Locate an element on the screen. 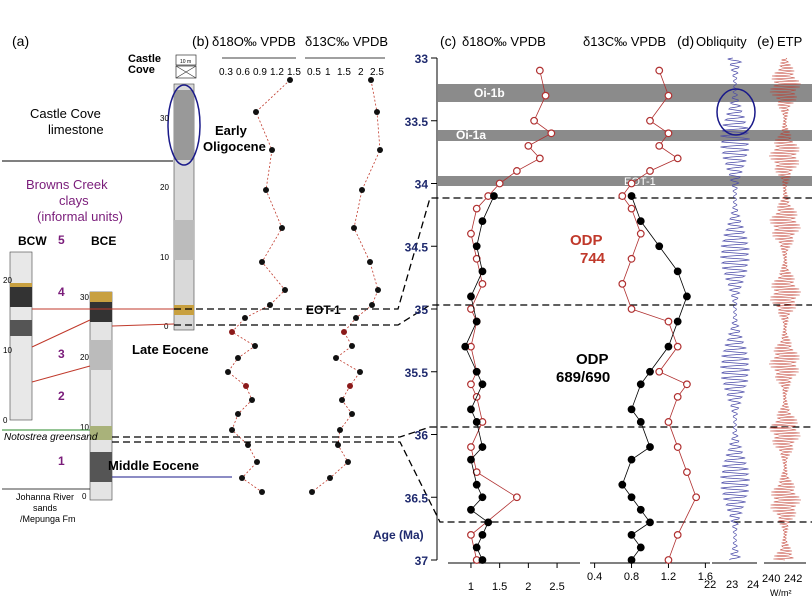  eot1-dashed-line-bottom is located at coordinates (493, 315).